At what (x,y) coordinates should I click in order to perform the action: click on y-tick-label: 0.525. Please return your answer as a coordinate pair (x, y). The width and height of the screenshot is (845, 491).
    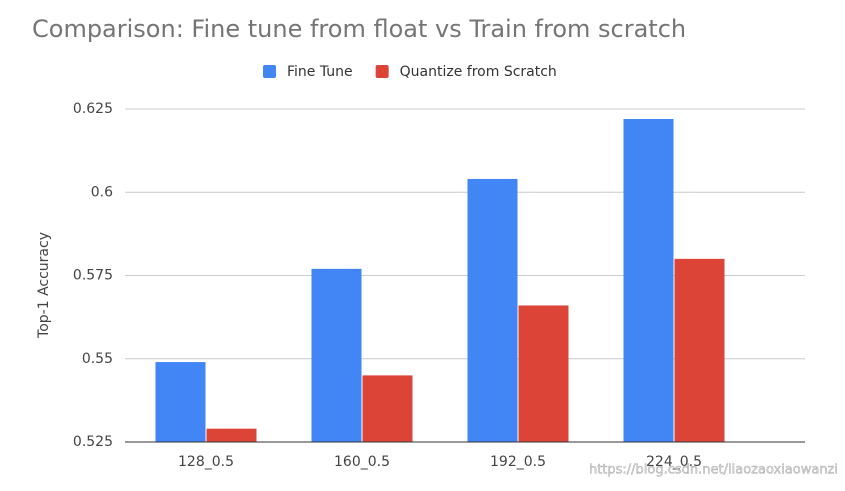
    Looking at the image, I should click on (93, 442).